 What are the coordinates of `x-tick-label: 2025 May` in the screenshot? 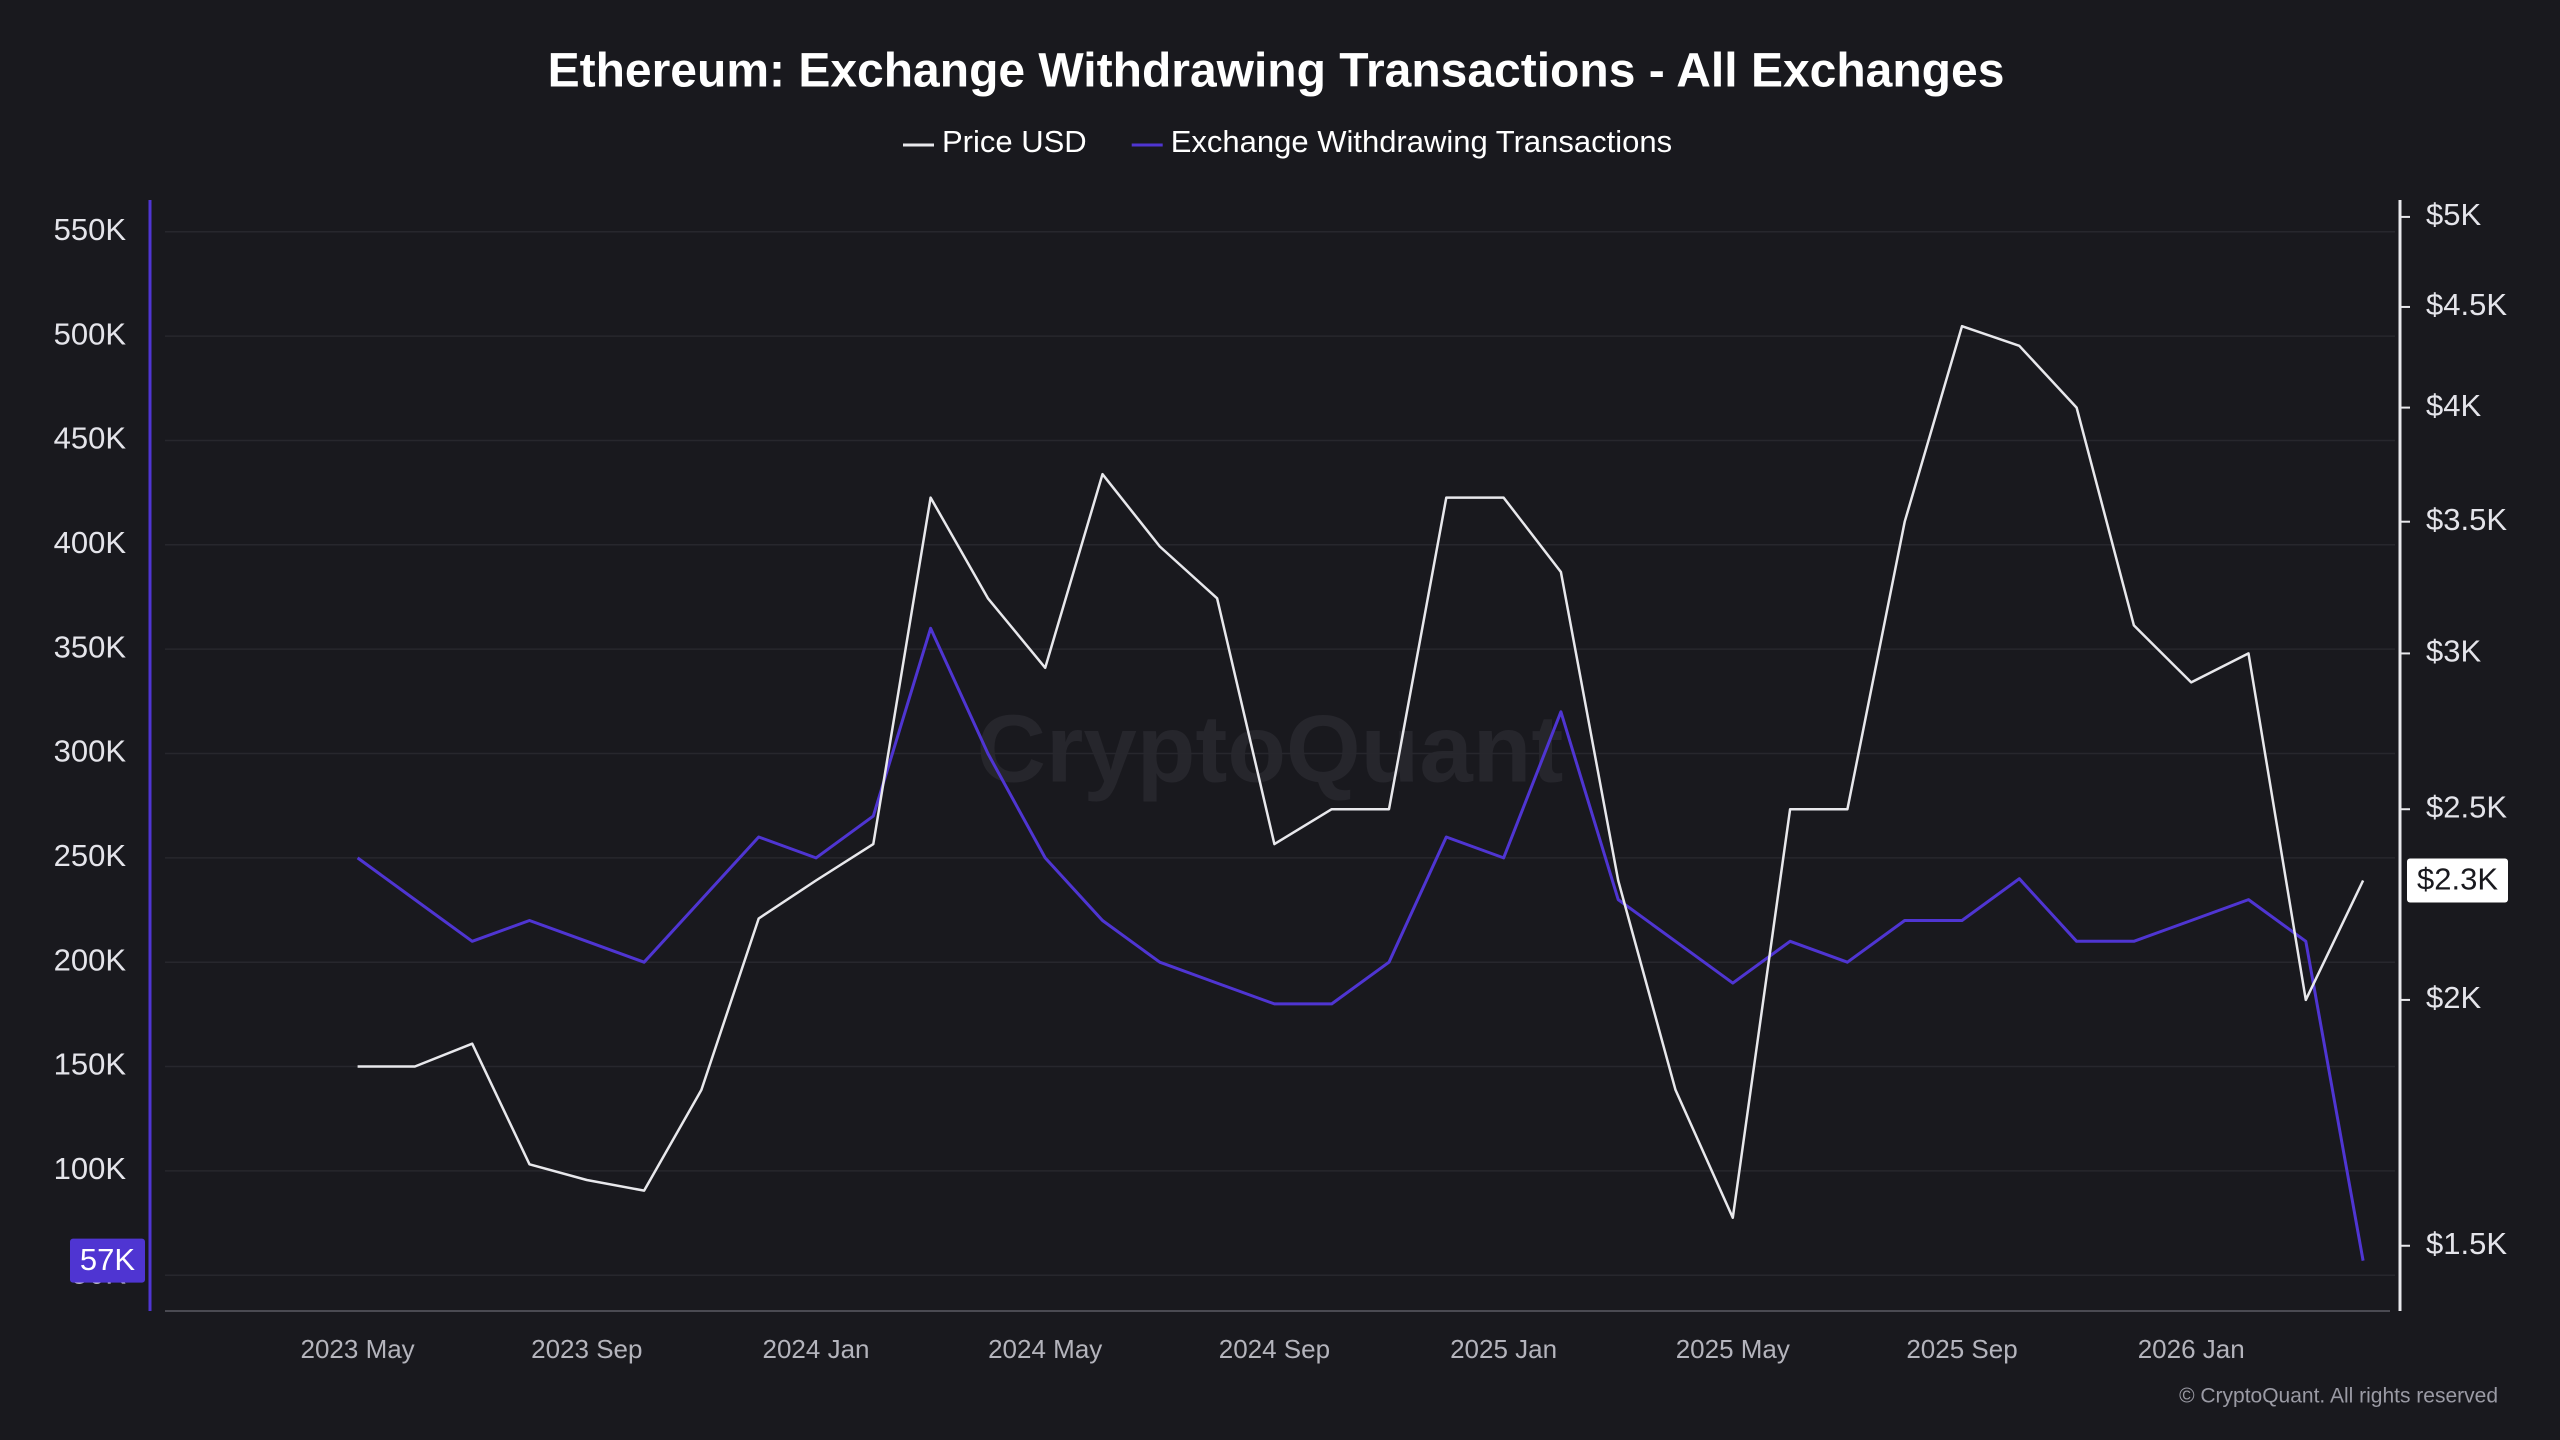 It's located at (1733, 1349).